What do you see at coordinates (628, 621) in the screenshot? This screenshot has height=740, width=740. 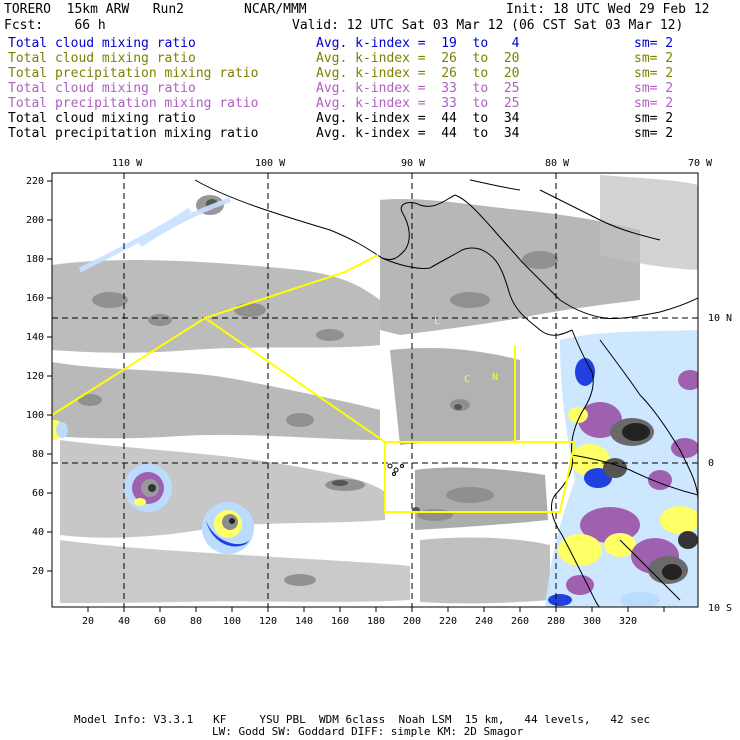 I see `x-tick: 320` at bounding box center [628, 621].